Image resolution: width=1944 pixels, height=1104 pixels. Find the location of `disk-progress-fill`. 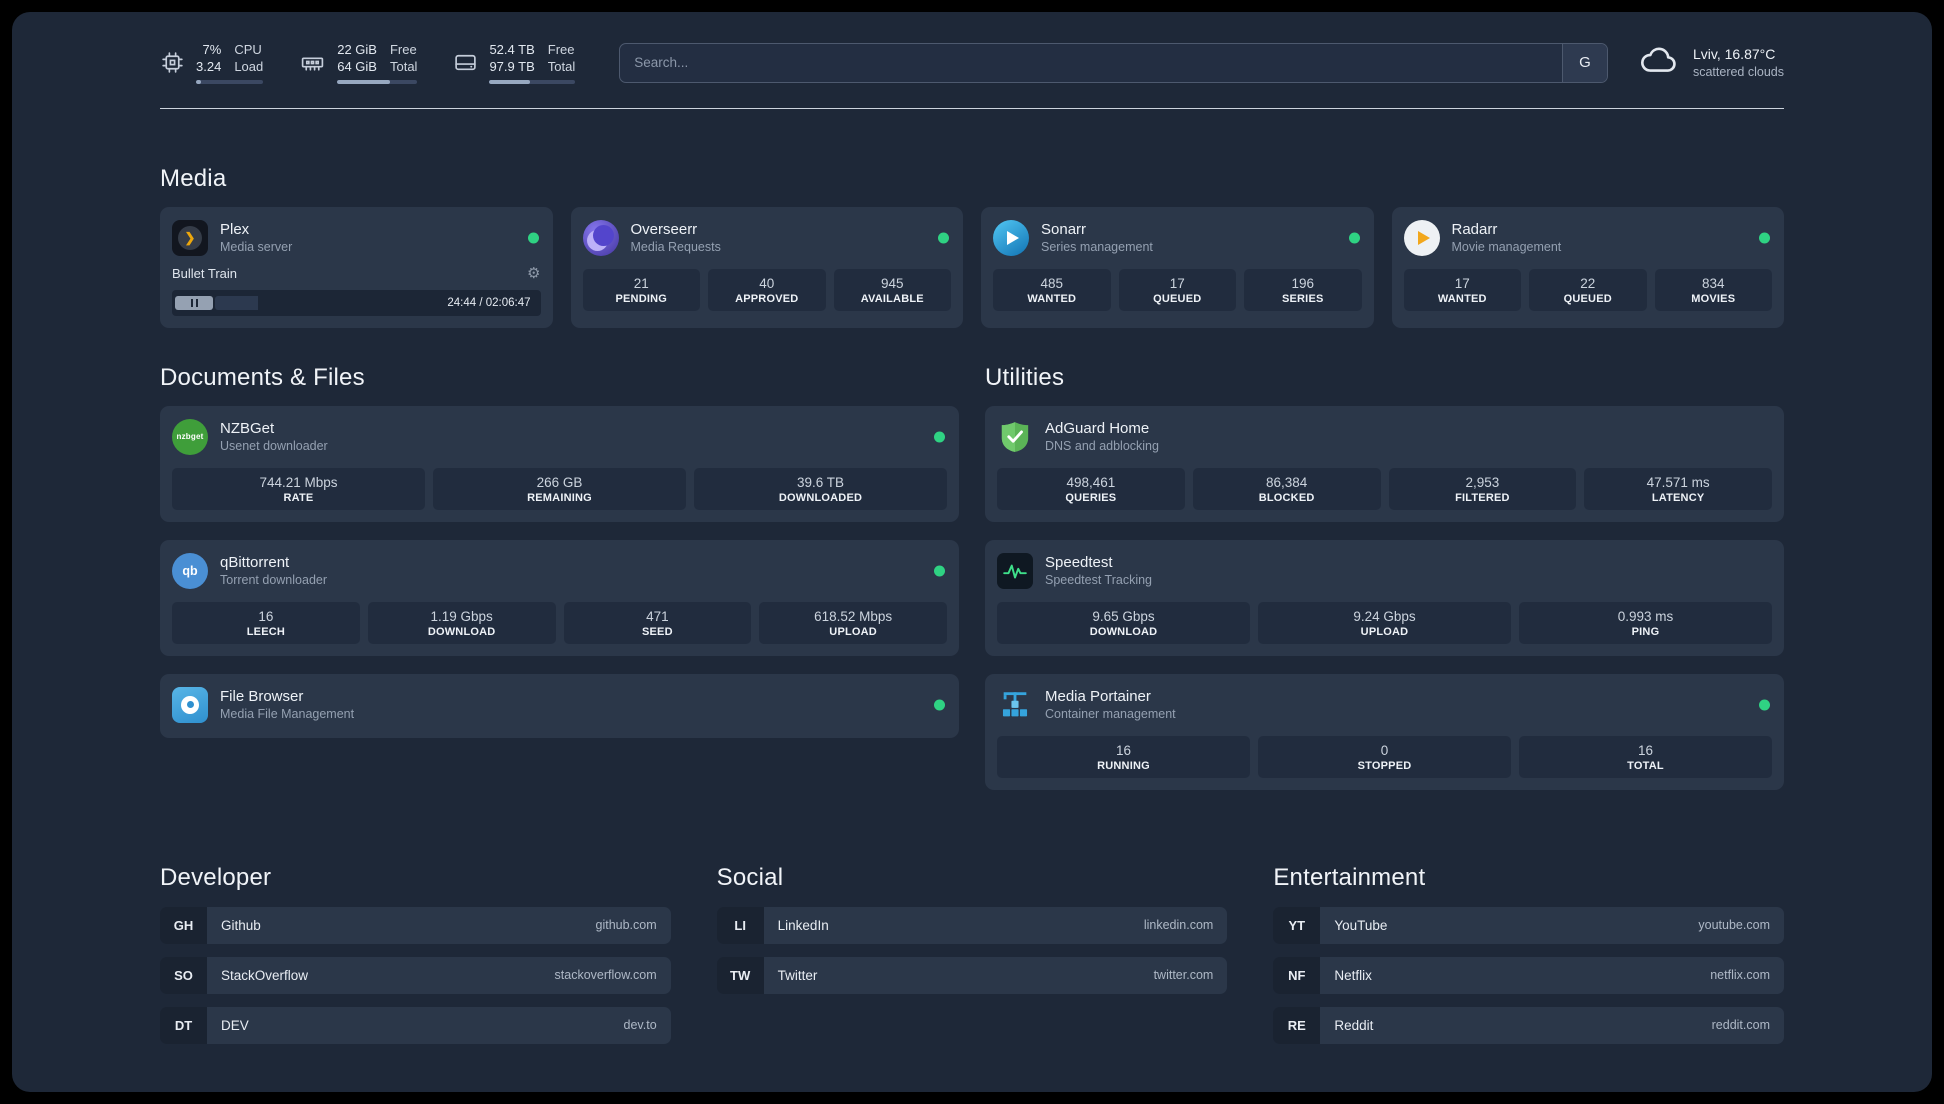

disk-progress-fill is located at coordinates (509, 81).